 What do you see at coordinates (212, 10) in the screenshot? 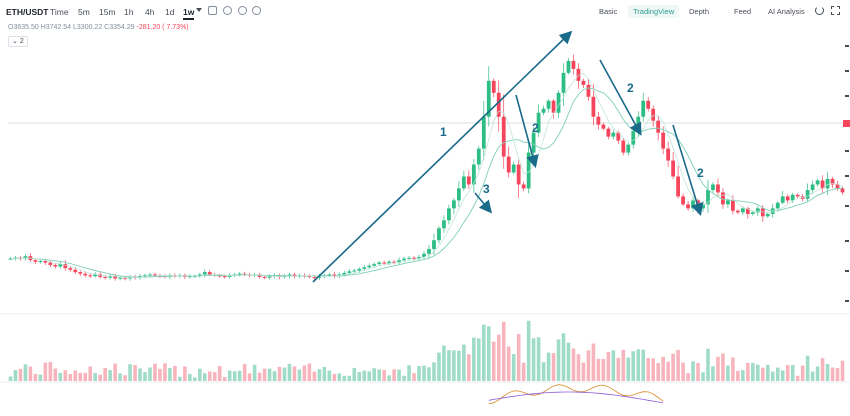
I see `chart-type-icon` at bounding box center [212, 10].